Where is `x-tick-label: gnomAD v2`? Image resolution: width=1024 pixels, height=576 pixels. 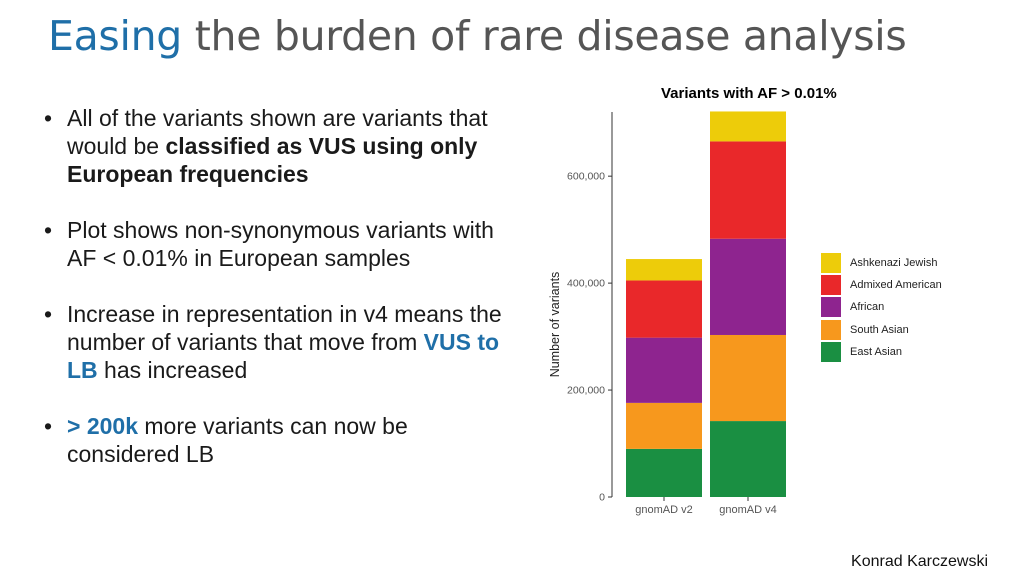 x-tick-label: gnomAD v2 is located at coordinates (663, 510).